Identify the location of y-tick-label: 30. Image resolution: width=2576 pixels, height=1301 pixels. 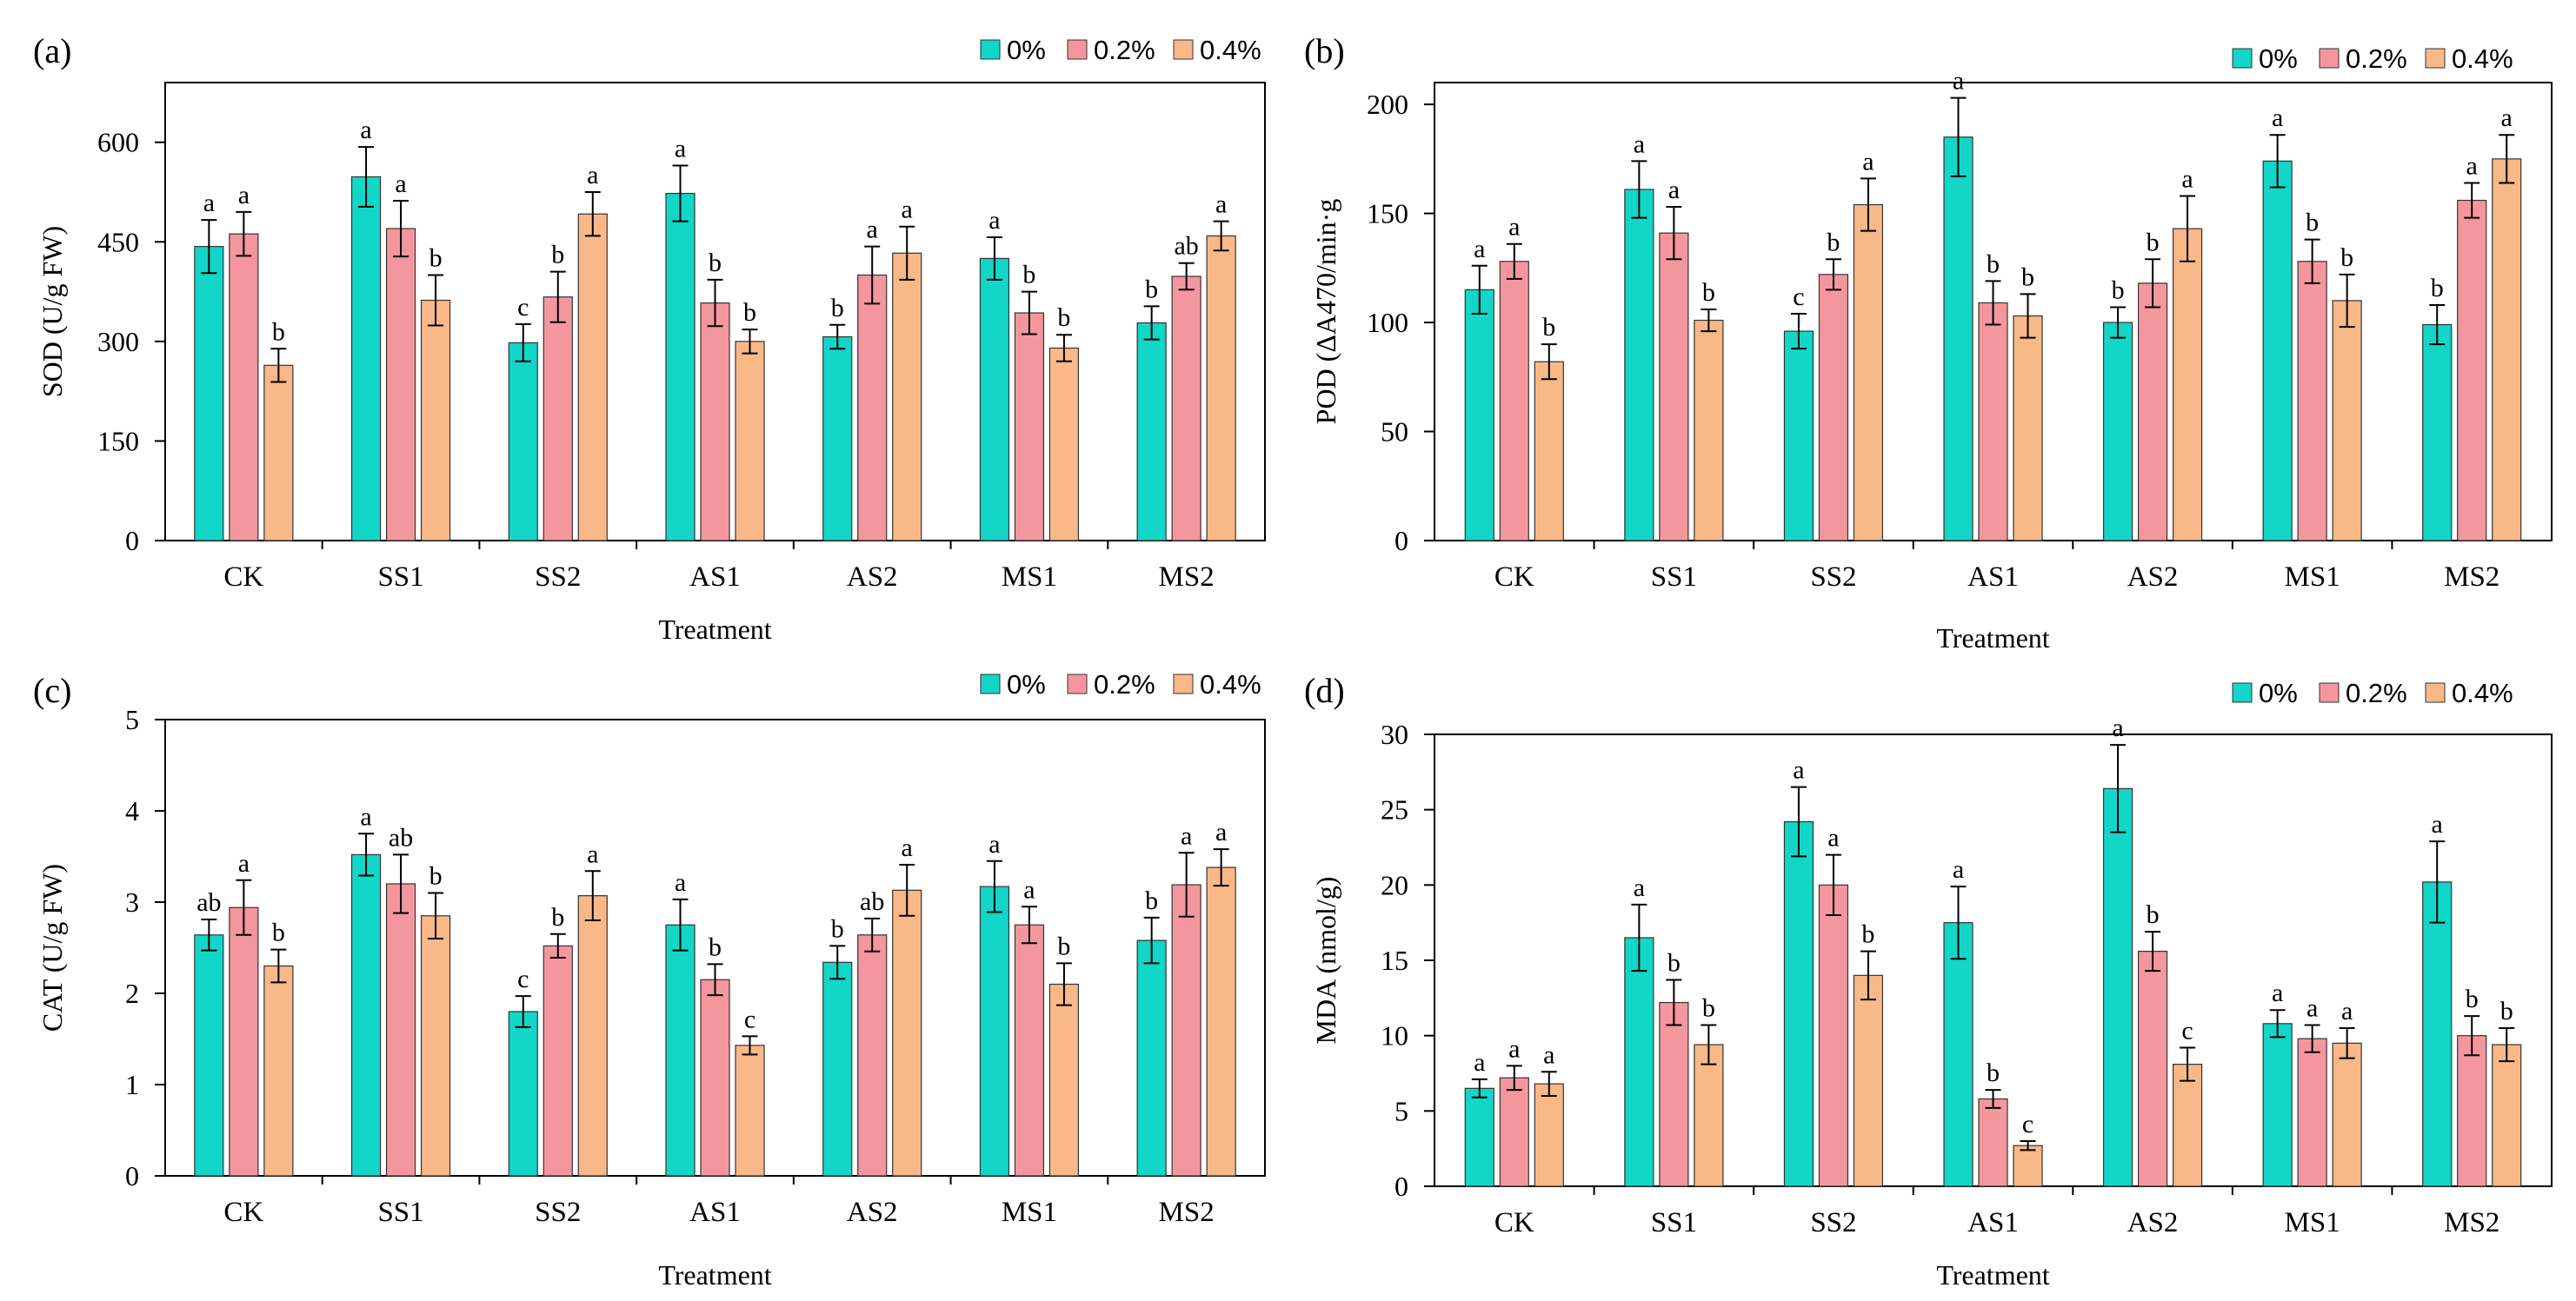
(1394, 734).